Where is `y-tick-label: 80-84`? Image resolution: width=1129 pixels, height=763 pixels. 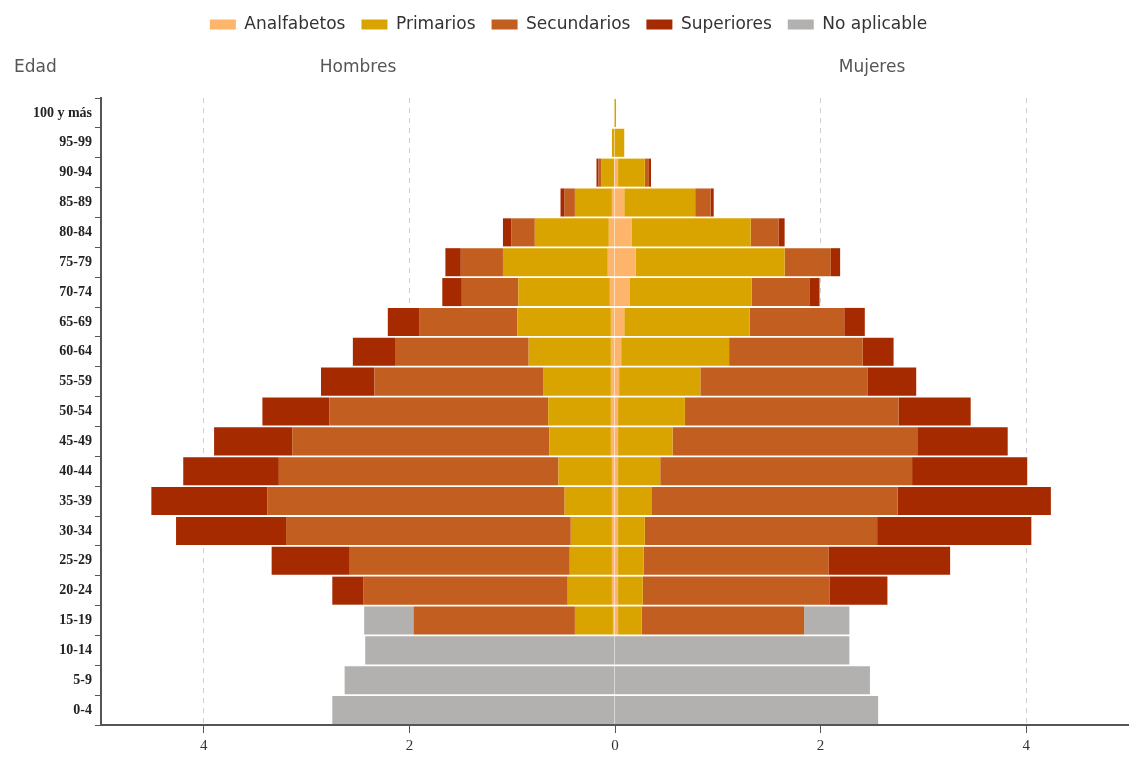
y-tick-label: 80-84 is located at coordinates (75, 231).